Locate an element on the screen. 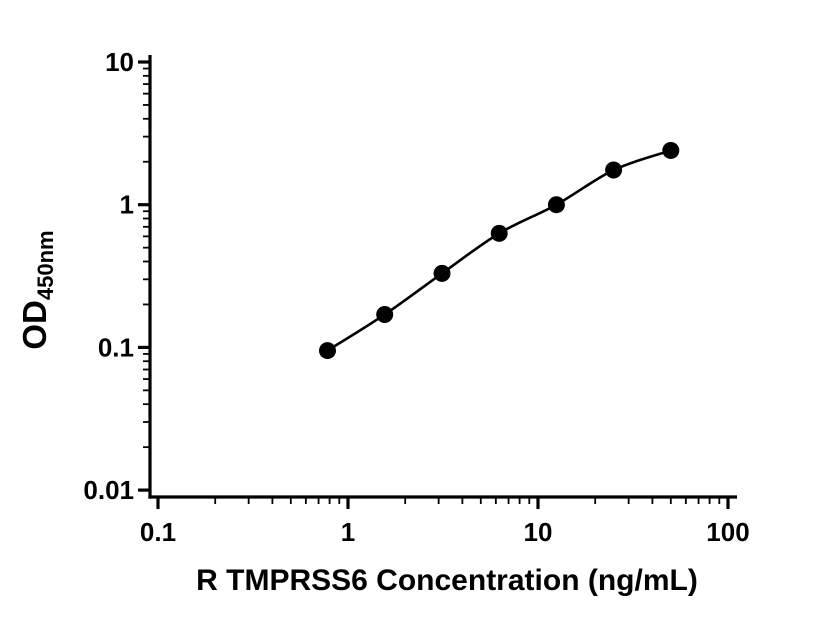 The image size is (816, 640). x-tick-label: 100 is located at coordinates (727, 532).